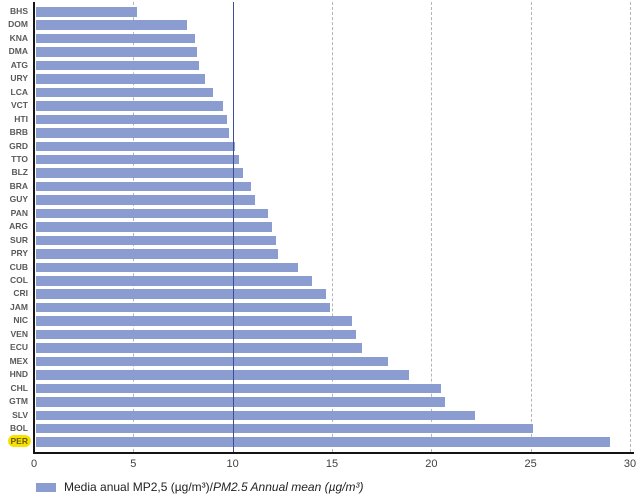 The height and width of the screenshot is (499, 636). What do you see at coordinates (20, 293) in the screenshot?
I see `category-label-text: CRI` at bounding box center [20, 293].